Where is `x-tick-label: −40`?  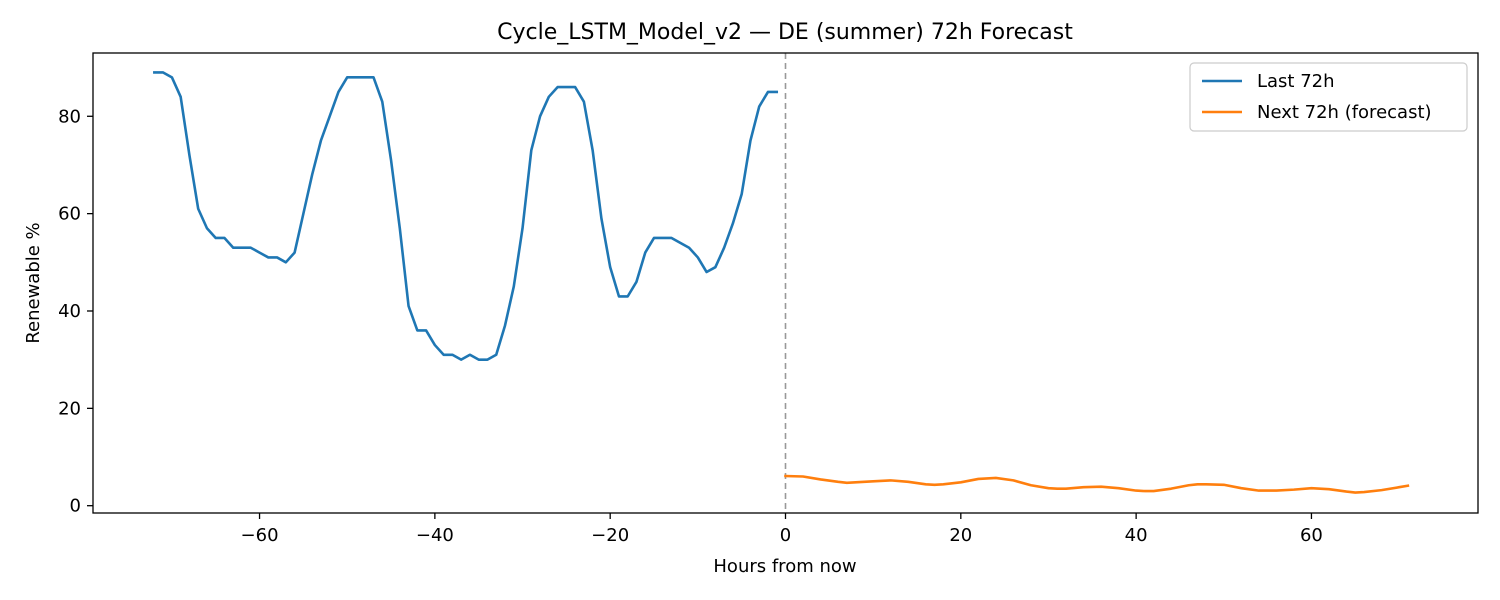 x-tick-label: −40 is located at coordinates (435, 535).